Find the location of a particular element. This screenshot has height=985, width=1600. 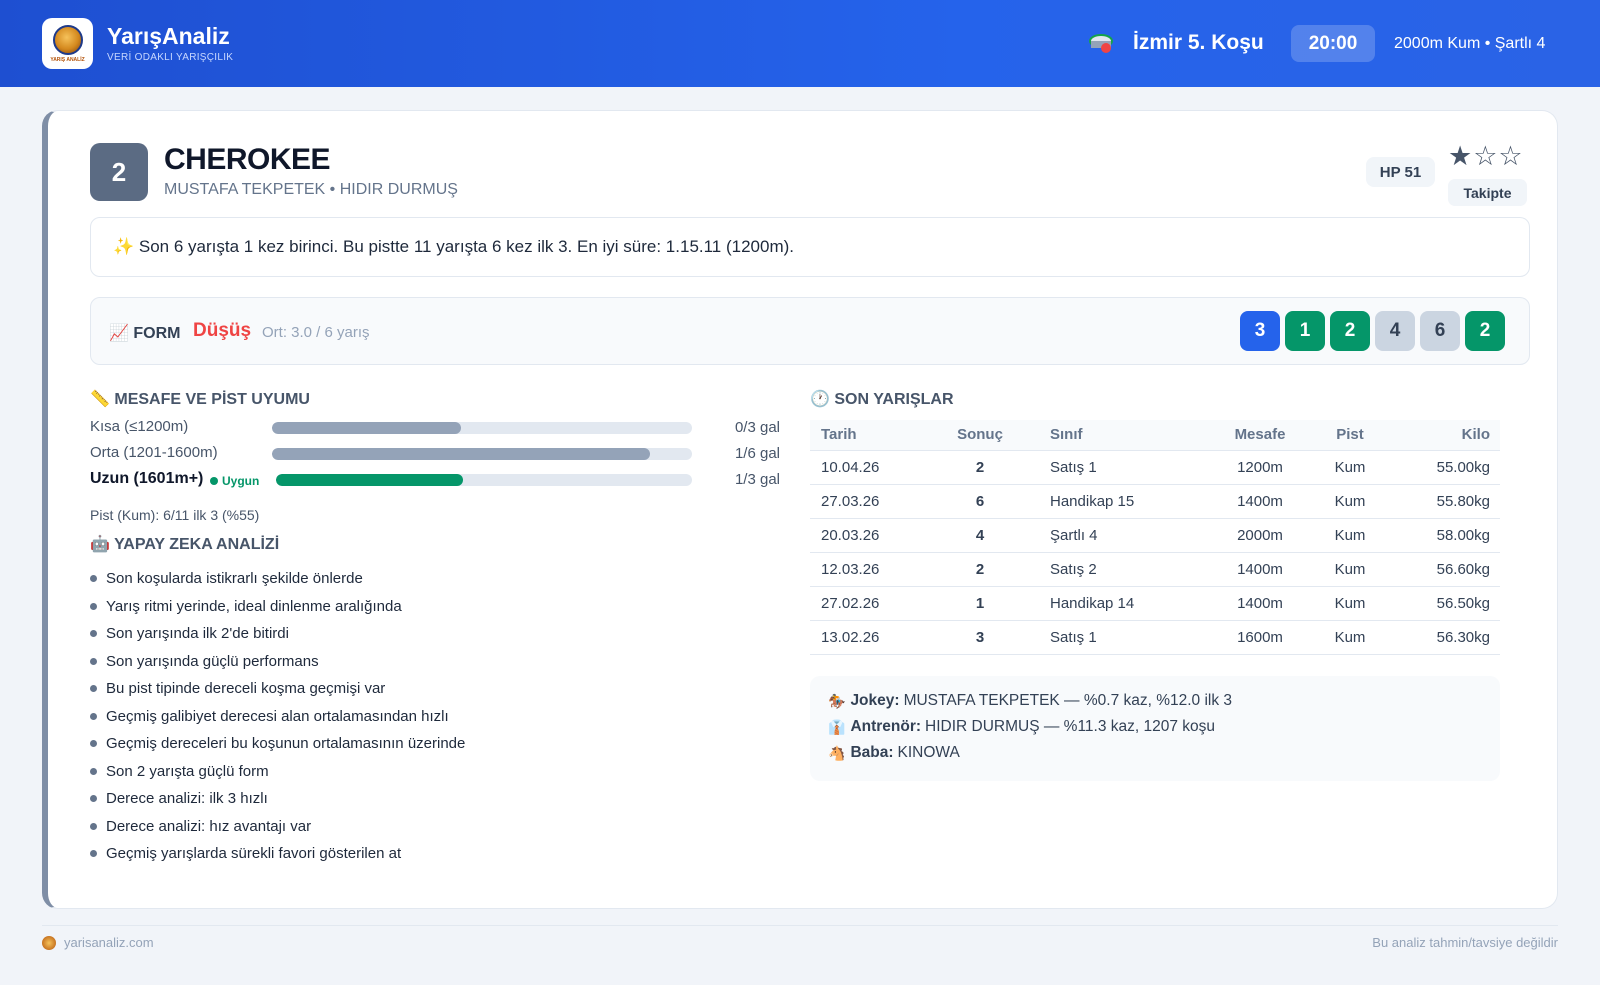

table-row: 10.04.26 2 Satış 1 1200m Kum 55.00kg is located at coordinates (1155, 467).